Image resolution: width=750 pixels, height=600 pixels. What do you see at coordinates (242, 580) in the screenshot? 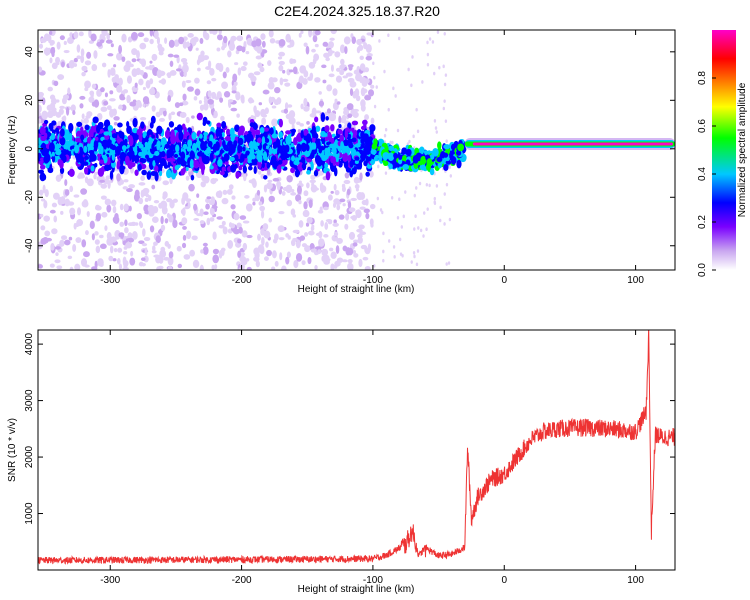
I see `snr-x-tick-label: -200` at bounding box center [242, 580].